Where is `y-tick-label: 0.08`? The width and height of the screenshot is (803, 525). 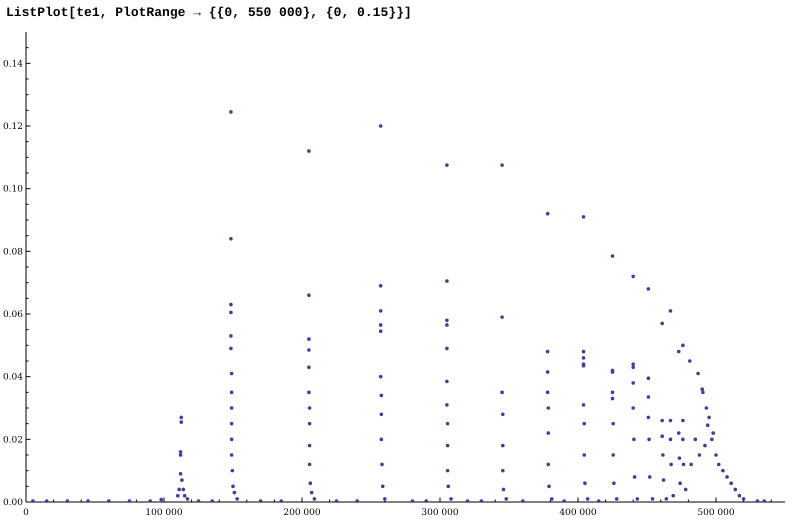 y-tick-label: 0.08 is located at coordinates (13, 252).